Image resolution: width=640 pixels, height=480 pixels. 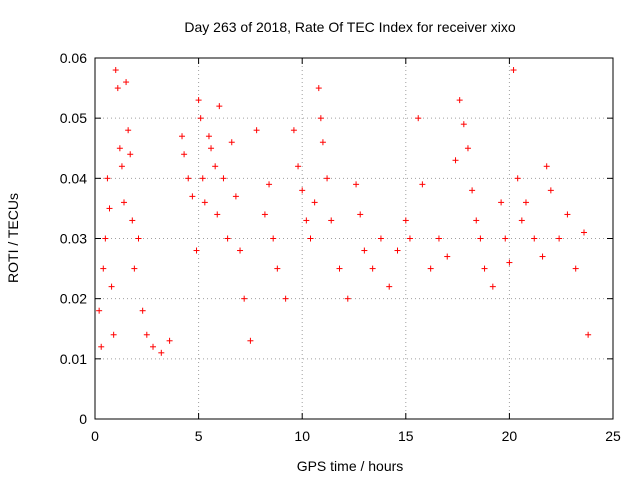 What do you see at coordinates (73, 299) in the screenshot?
I see `y-tick-label: 0.02` at bounding box center [73, 299].